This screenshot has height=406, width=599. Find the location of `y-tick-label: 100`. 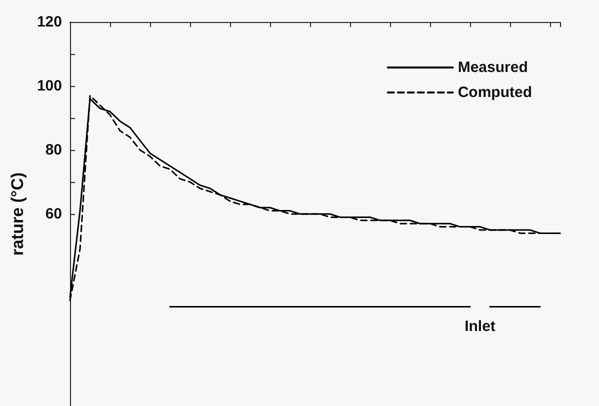

y-tick-label: 100 is located at coordinates (49, 86).